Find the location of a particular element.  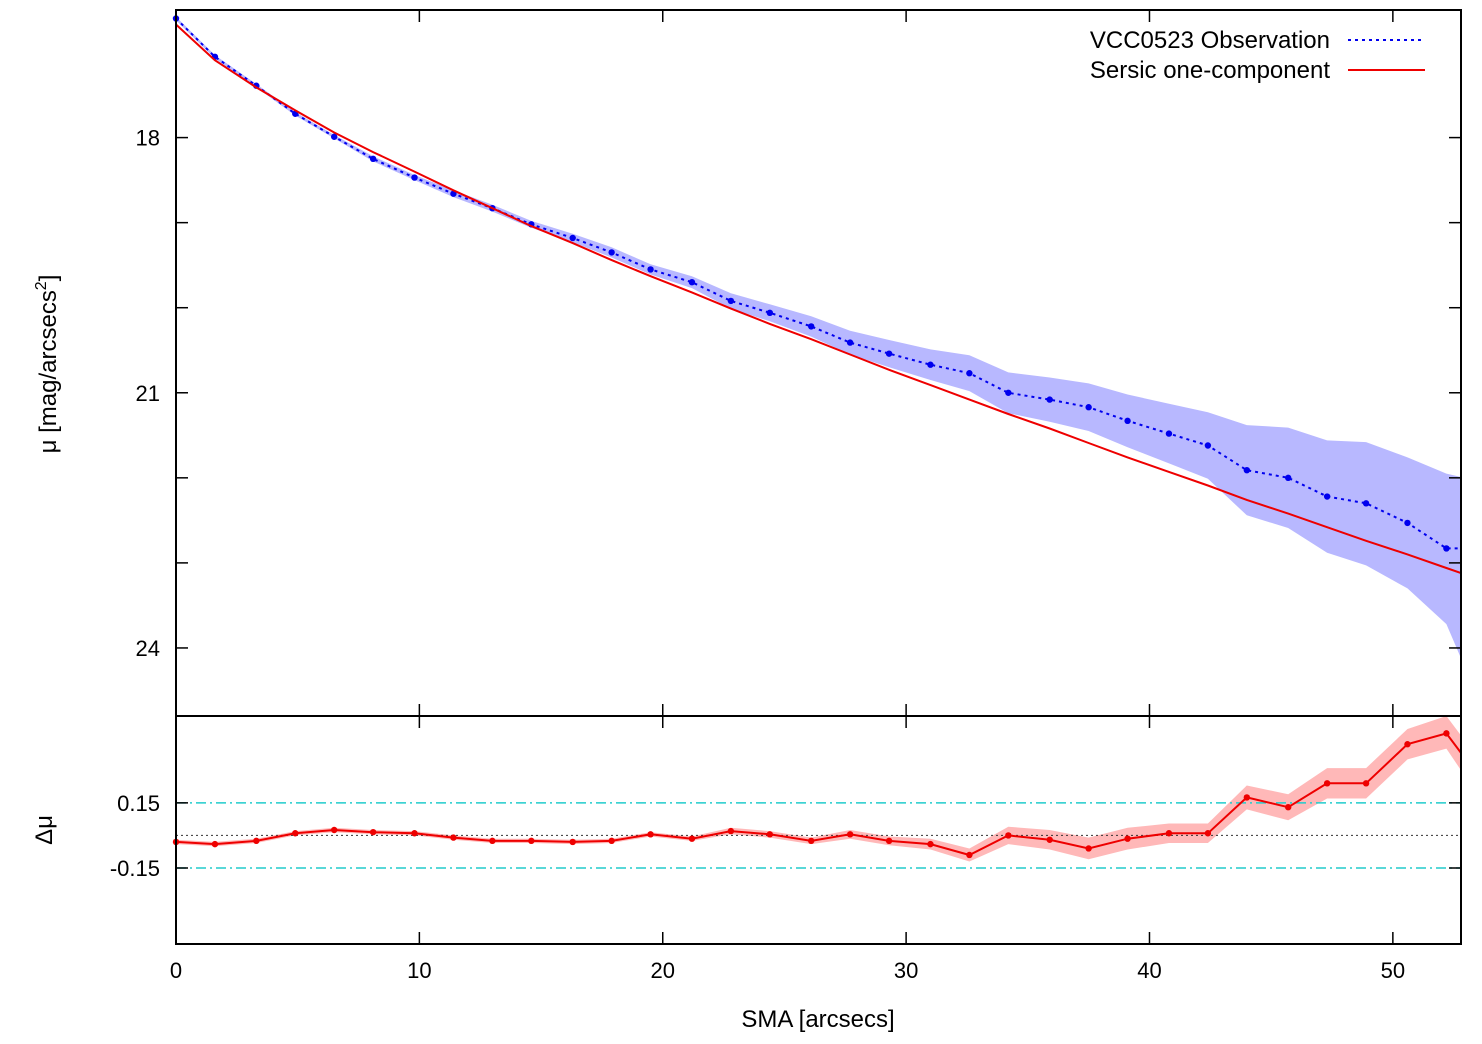

x-tick-label: 40 is located at coordinates (1149, 970).